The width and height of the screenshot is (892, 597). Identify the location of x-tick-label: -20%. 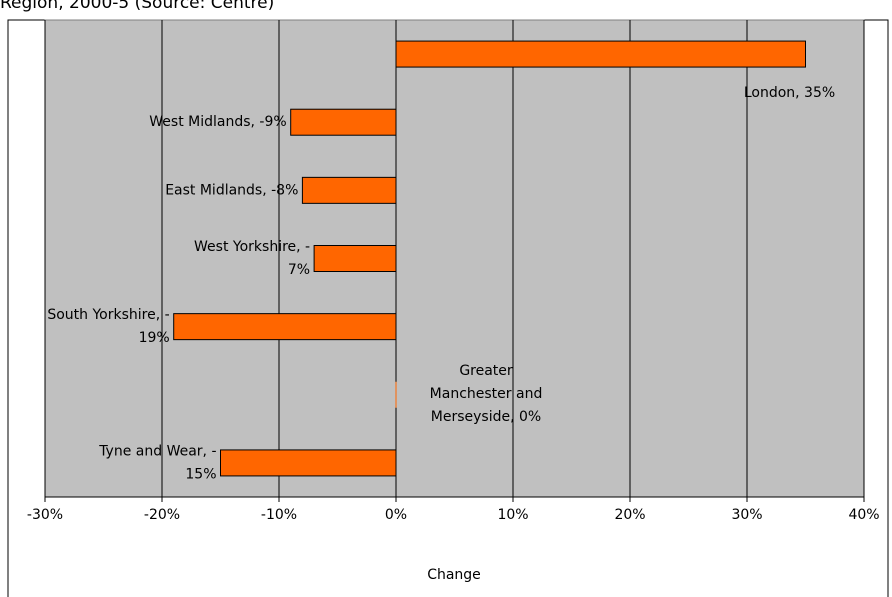
(162, 515).